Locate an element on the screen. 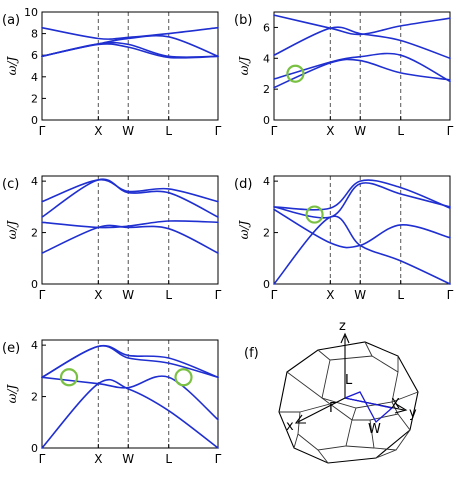 The width and height of the screenshot is (458, 477). y-tick-label: 10 is located at coordinates (31, 12).